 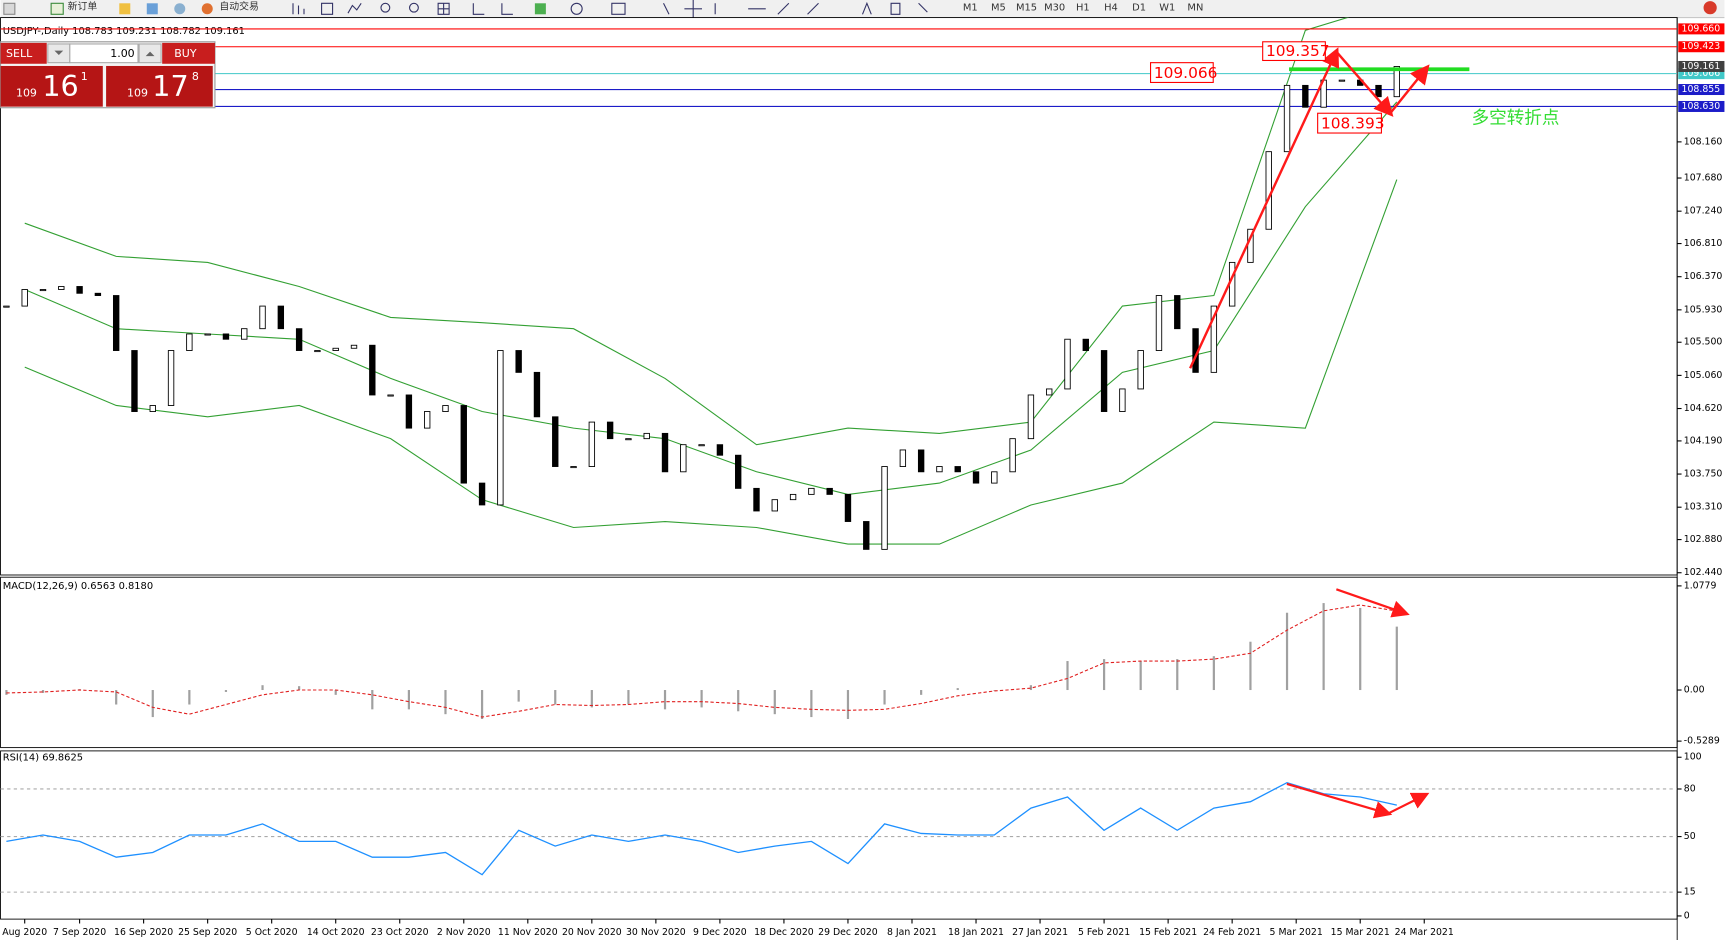 I want to click on x-tick-label: 5 Feb 2021, so click(x=1104, y=932).